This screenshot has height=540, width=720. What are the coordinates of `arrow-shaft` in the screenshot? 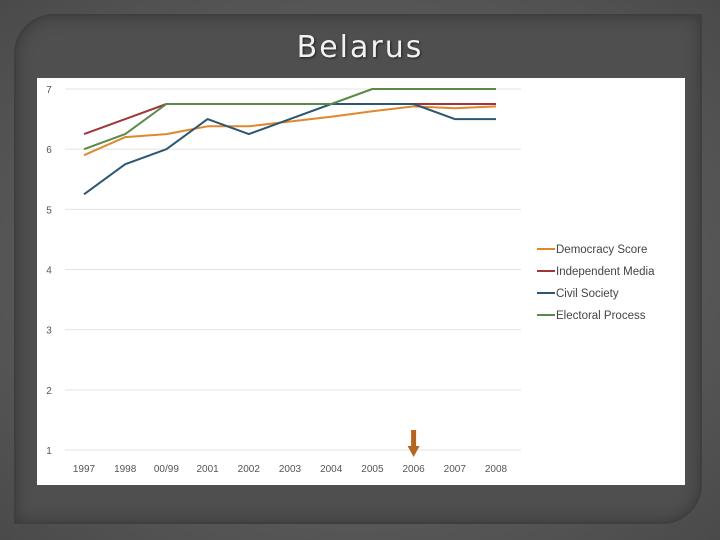 It's located at (414, 440).